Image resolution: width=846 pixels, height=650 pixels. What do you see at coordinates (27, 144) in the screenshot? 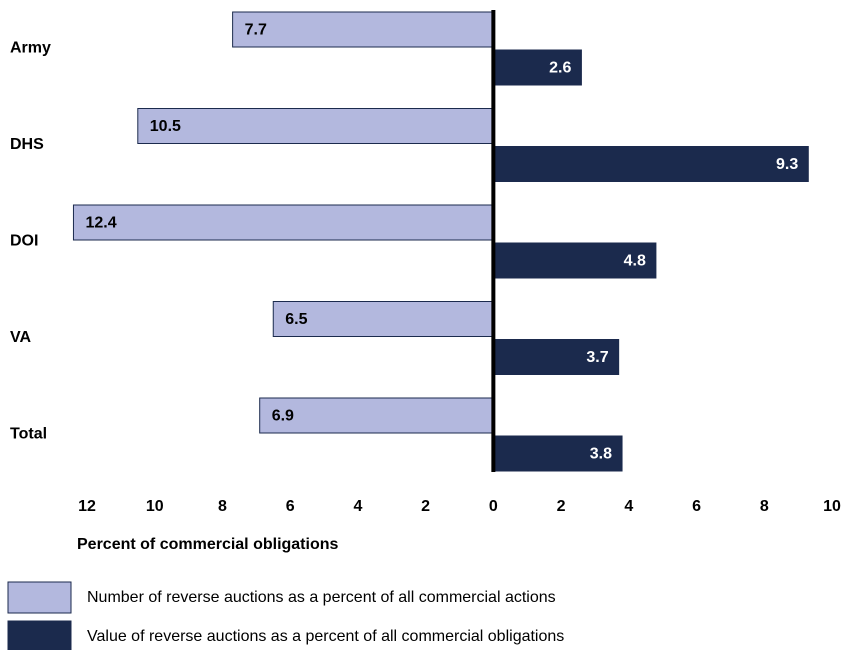
I see `category-label: DHS` at bounding box center [27, 144].